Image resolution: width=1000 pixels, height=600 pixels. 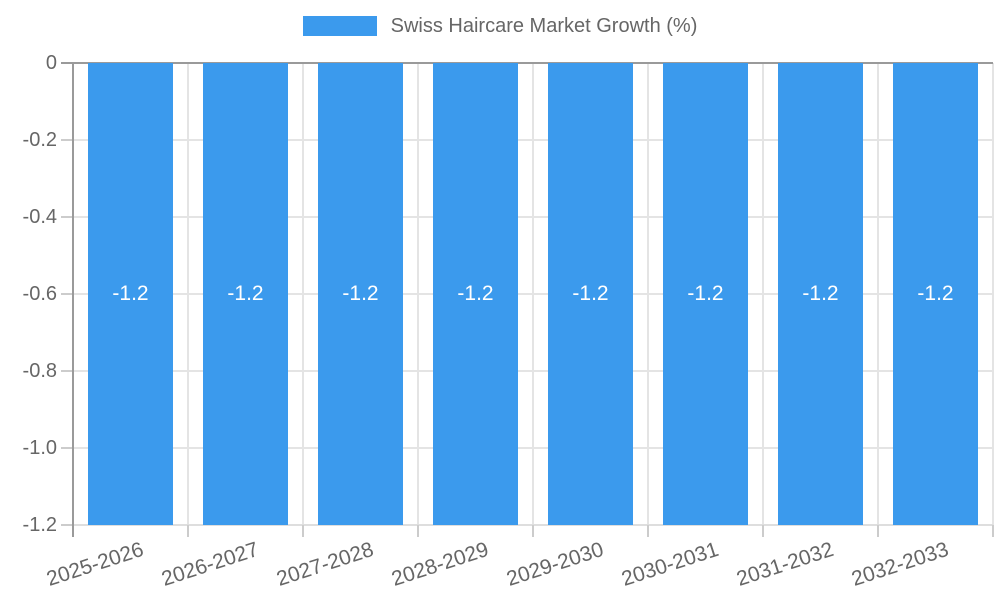 I want to click on legend-label: Swiss Haircare Market Growth (%), so click(x=544, y=25).